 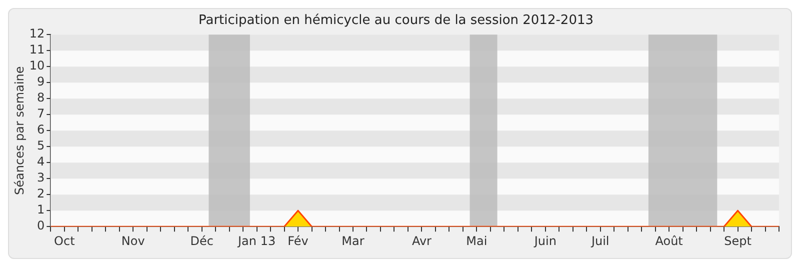 What do you see at coordinates (353, 241) in the screenshot?
I see `x-tick-label: Mar` at bounding box center [353, 241].